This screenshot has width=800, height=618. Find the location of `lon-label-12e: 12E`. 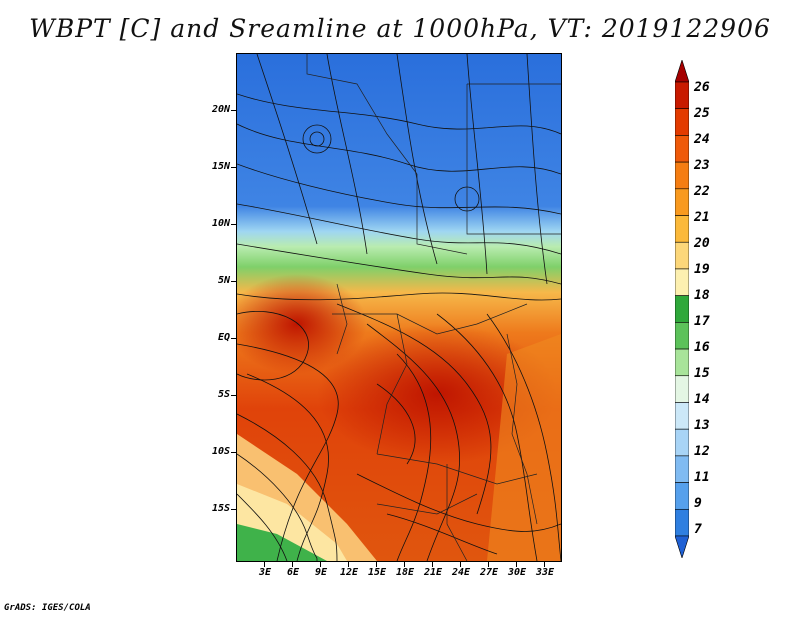

lon-label-12e: 12E is located at coordinates (349, 572).